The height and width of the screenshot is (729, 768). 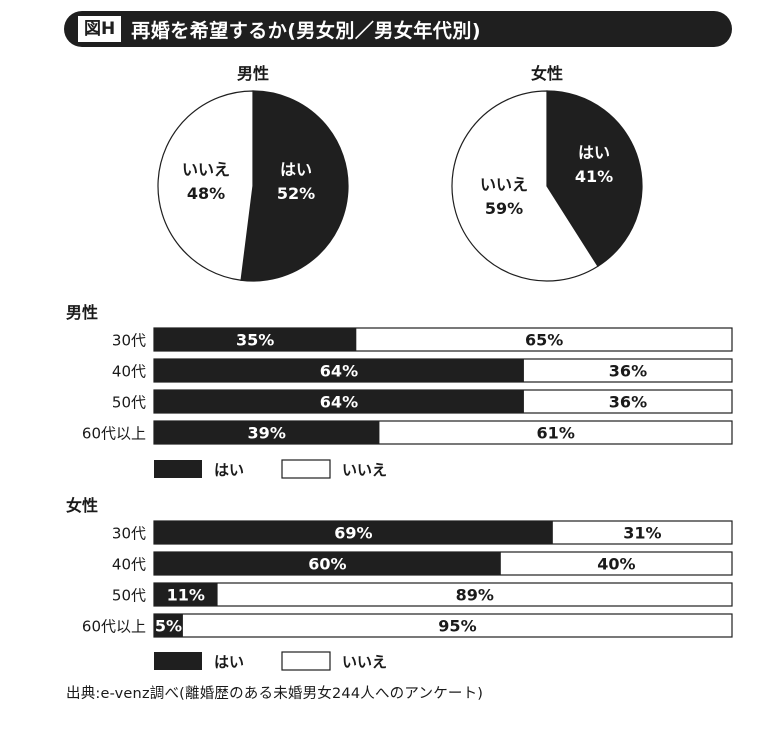 What do you see at coordinates (306, 30) in the screenshot?
I see `figure-title: 再婚を希望するか(男女別／男女年代別)` at bounding box center [306, 30].